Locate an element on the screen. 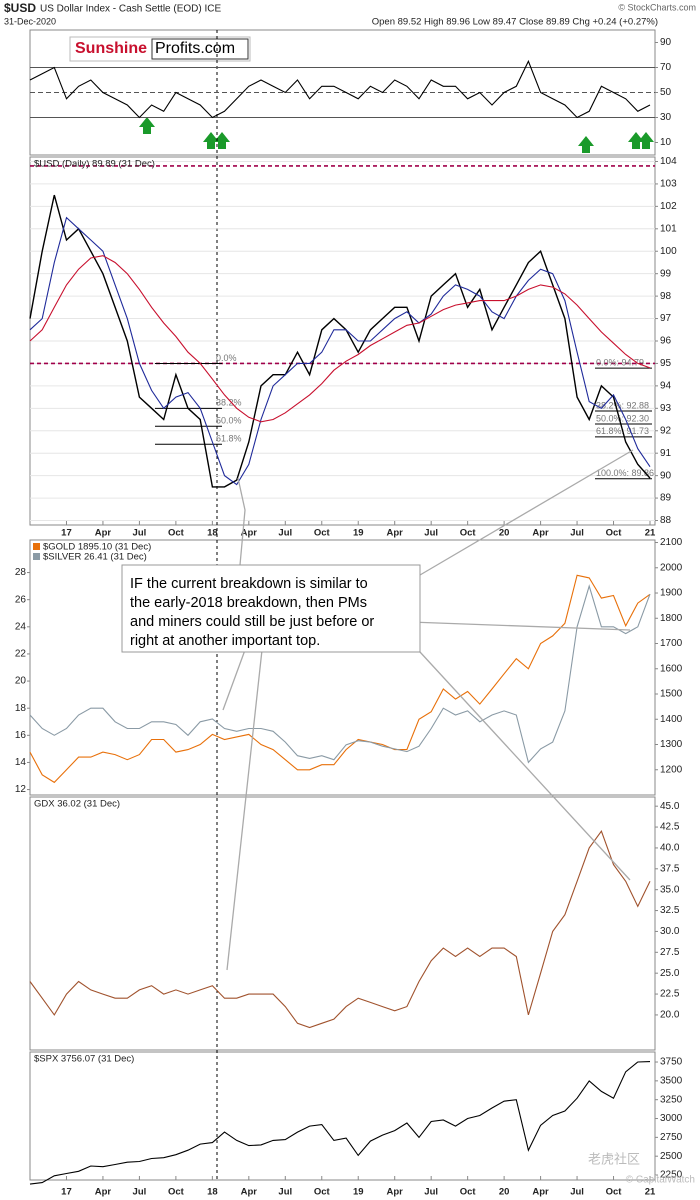 The width and height of the screenshot is (700, 1200). annotation-box is located at coordinates (271, 608).